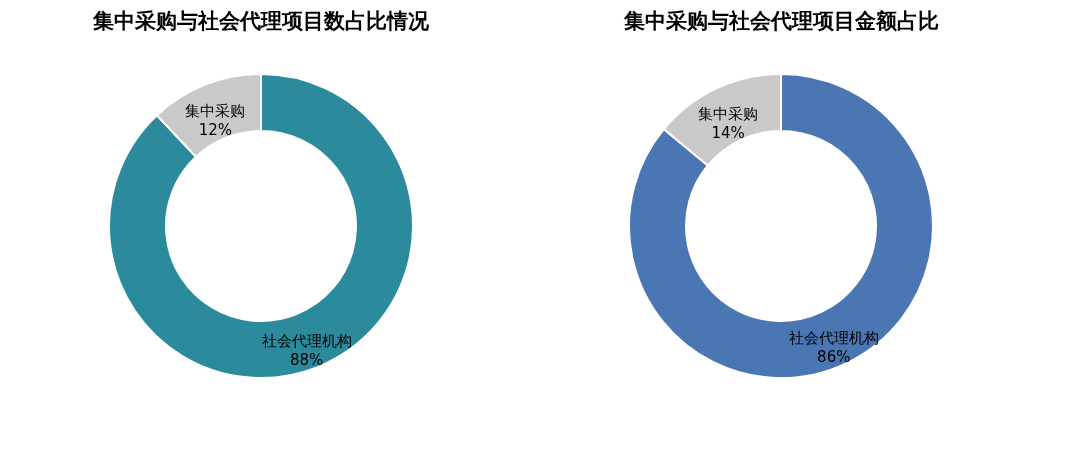  What do you see at coordinates (728, 132) in the screenshot?
I see `data-label: 14%` at bounding box center [728, 132].